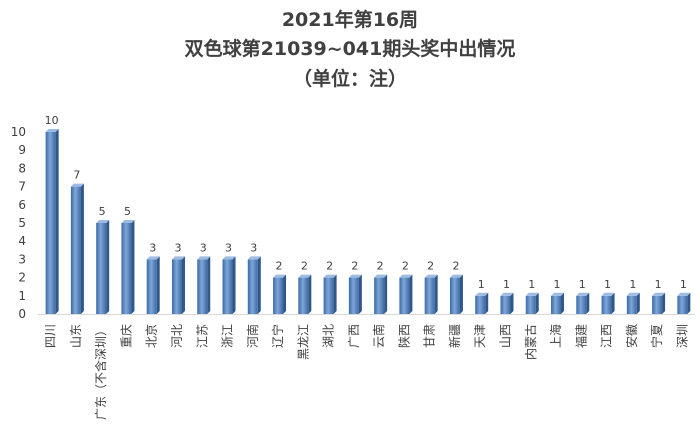 The height and width of the screenshot is (433, 700). Describe the element at coordinates (656, 336) in the screenshot. I see `x-tick-label: 宁夏` at that location.